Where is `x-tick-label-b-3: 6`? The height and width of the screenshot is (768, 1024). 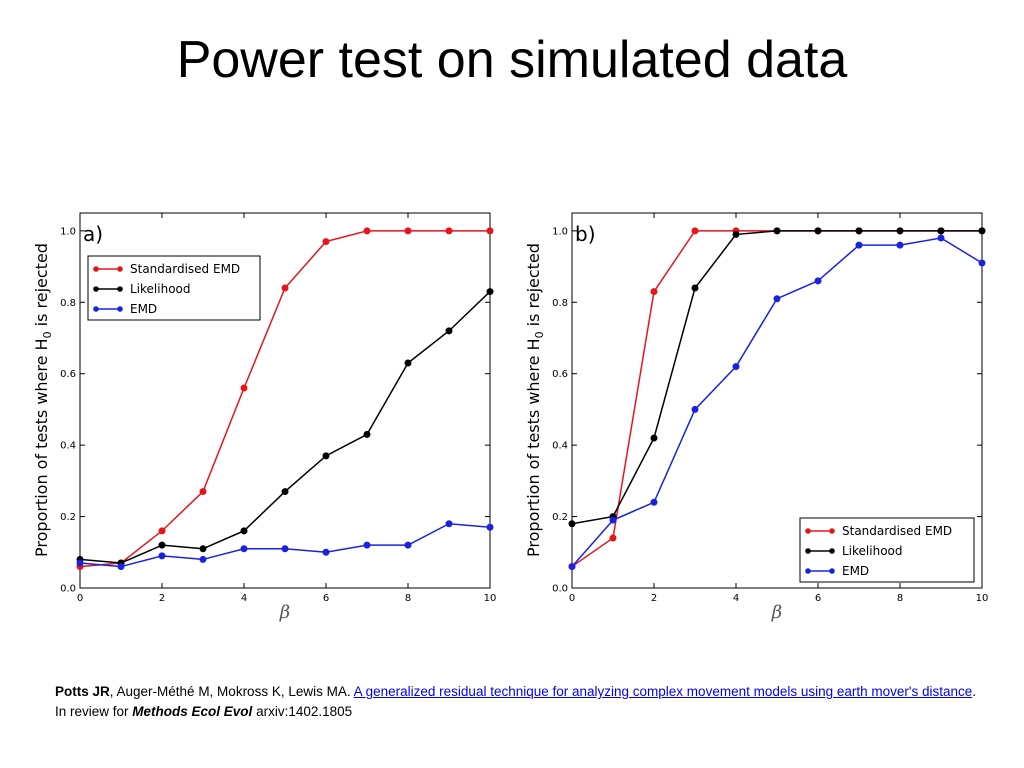
x-tick-label-b-3: 6 is located at coordinates (818, 598).